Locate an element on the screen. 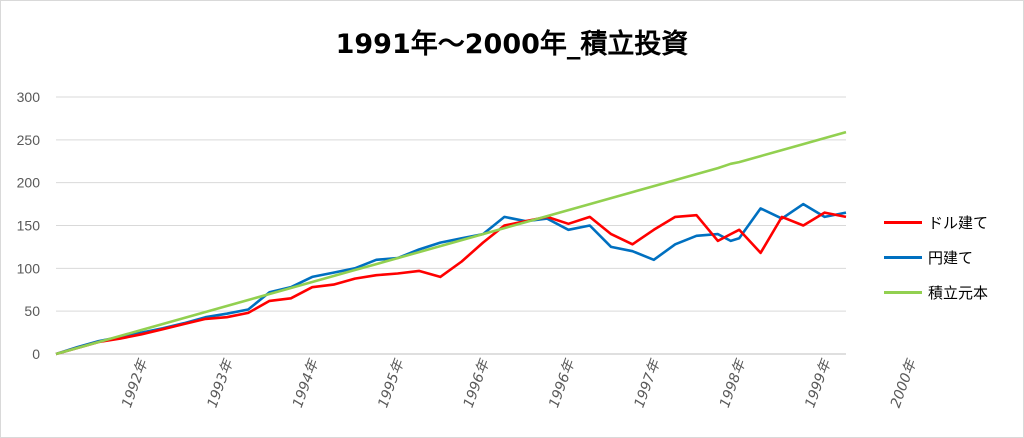 This screenshot has width=1024, height=438. legend-item-principal: 積立元本 is located at coordinates (936, 292).